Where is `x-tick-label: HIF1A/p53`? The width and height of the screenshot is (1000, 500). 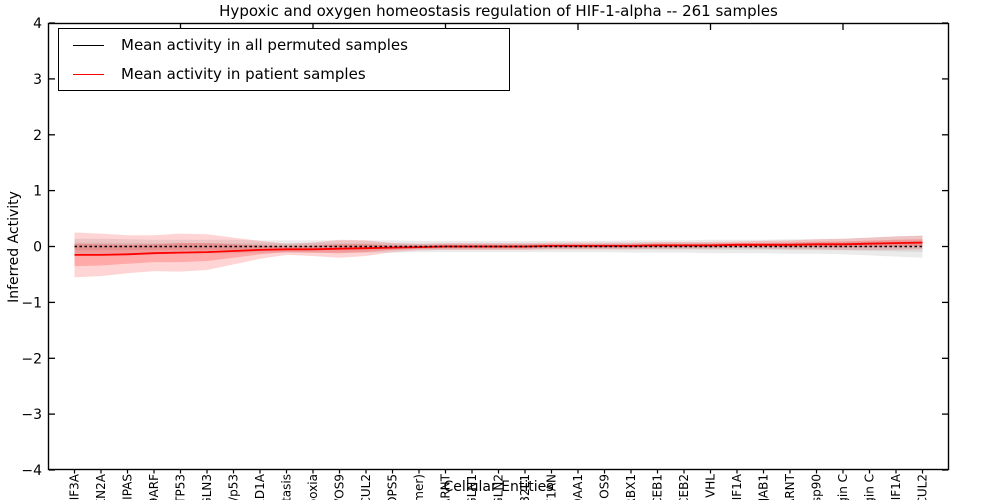
x-tick-label: HIF1A/p53 is located at coordinates (234, 487).